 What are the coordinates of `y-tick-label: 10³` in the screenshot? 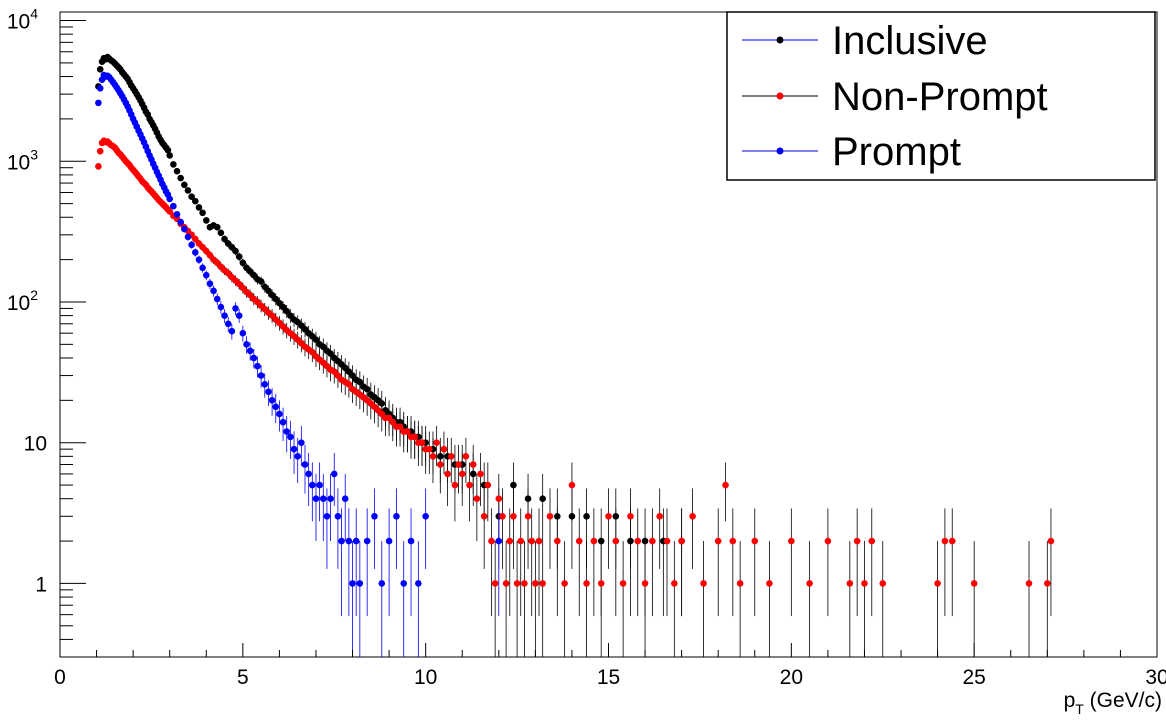 It's located at (22, 160).